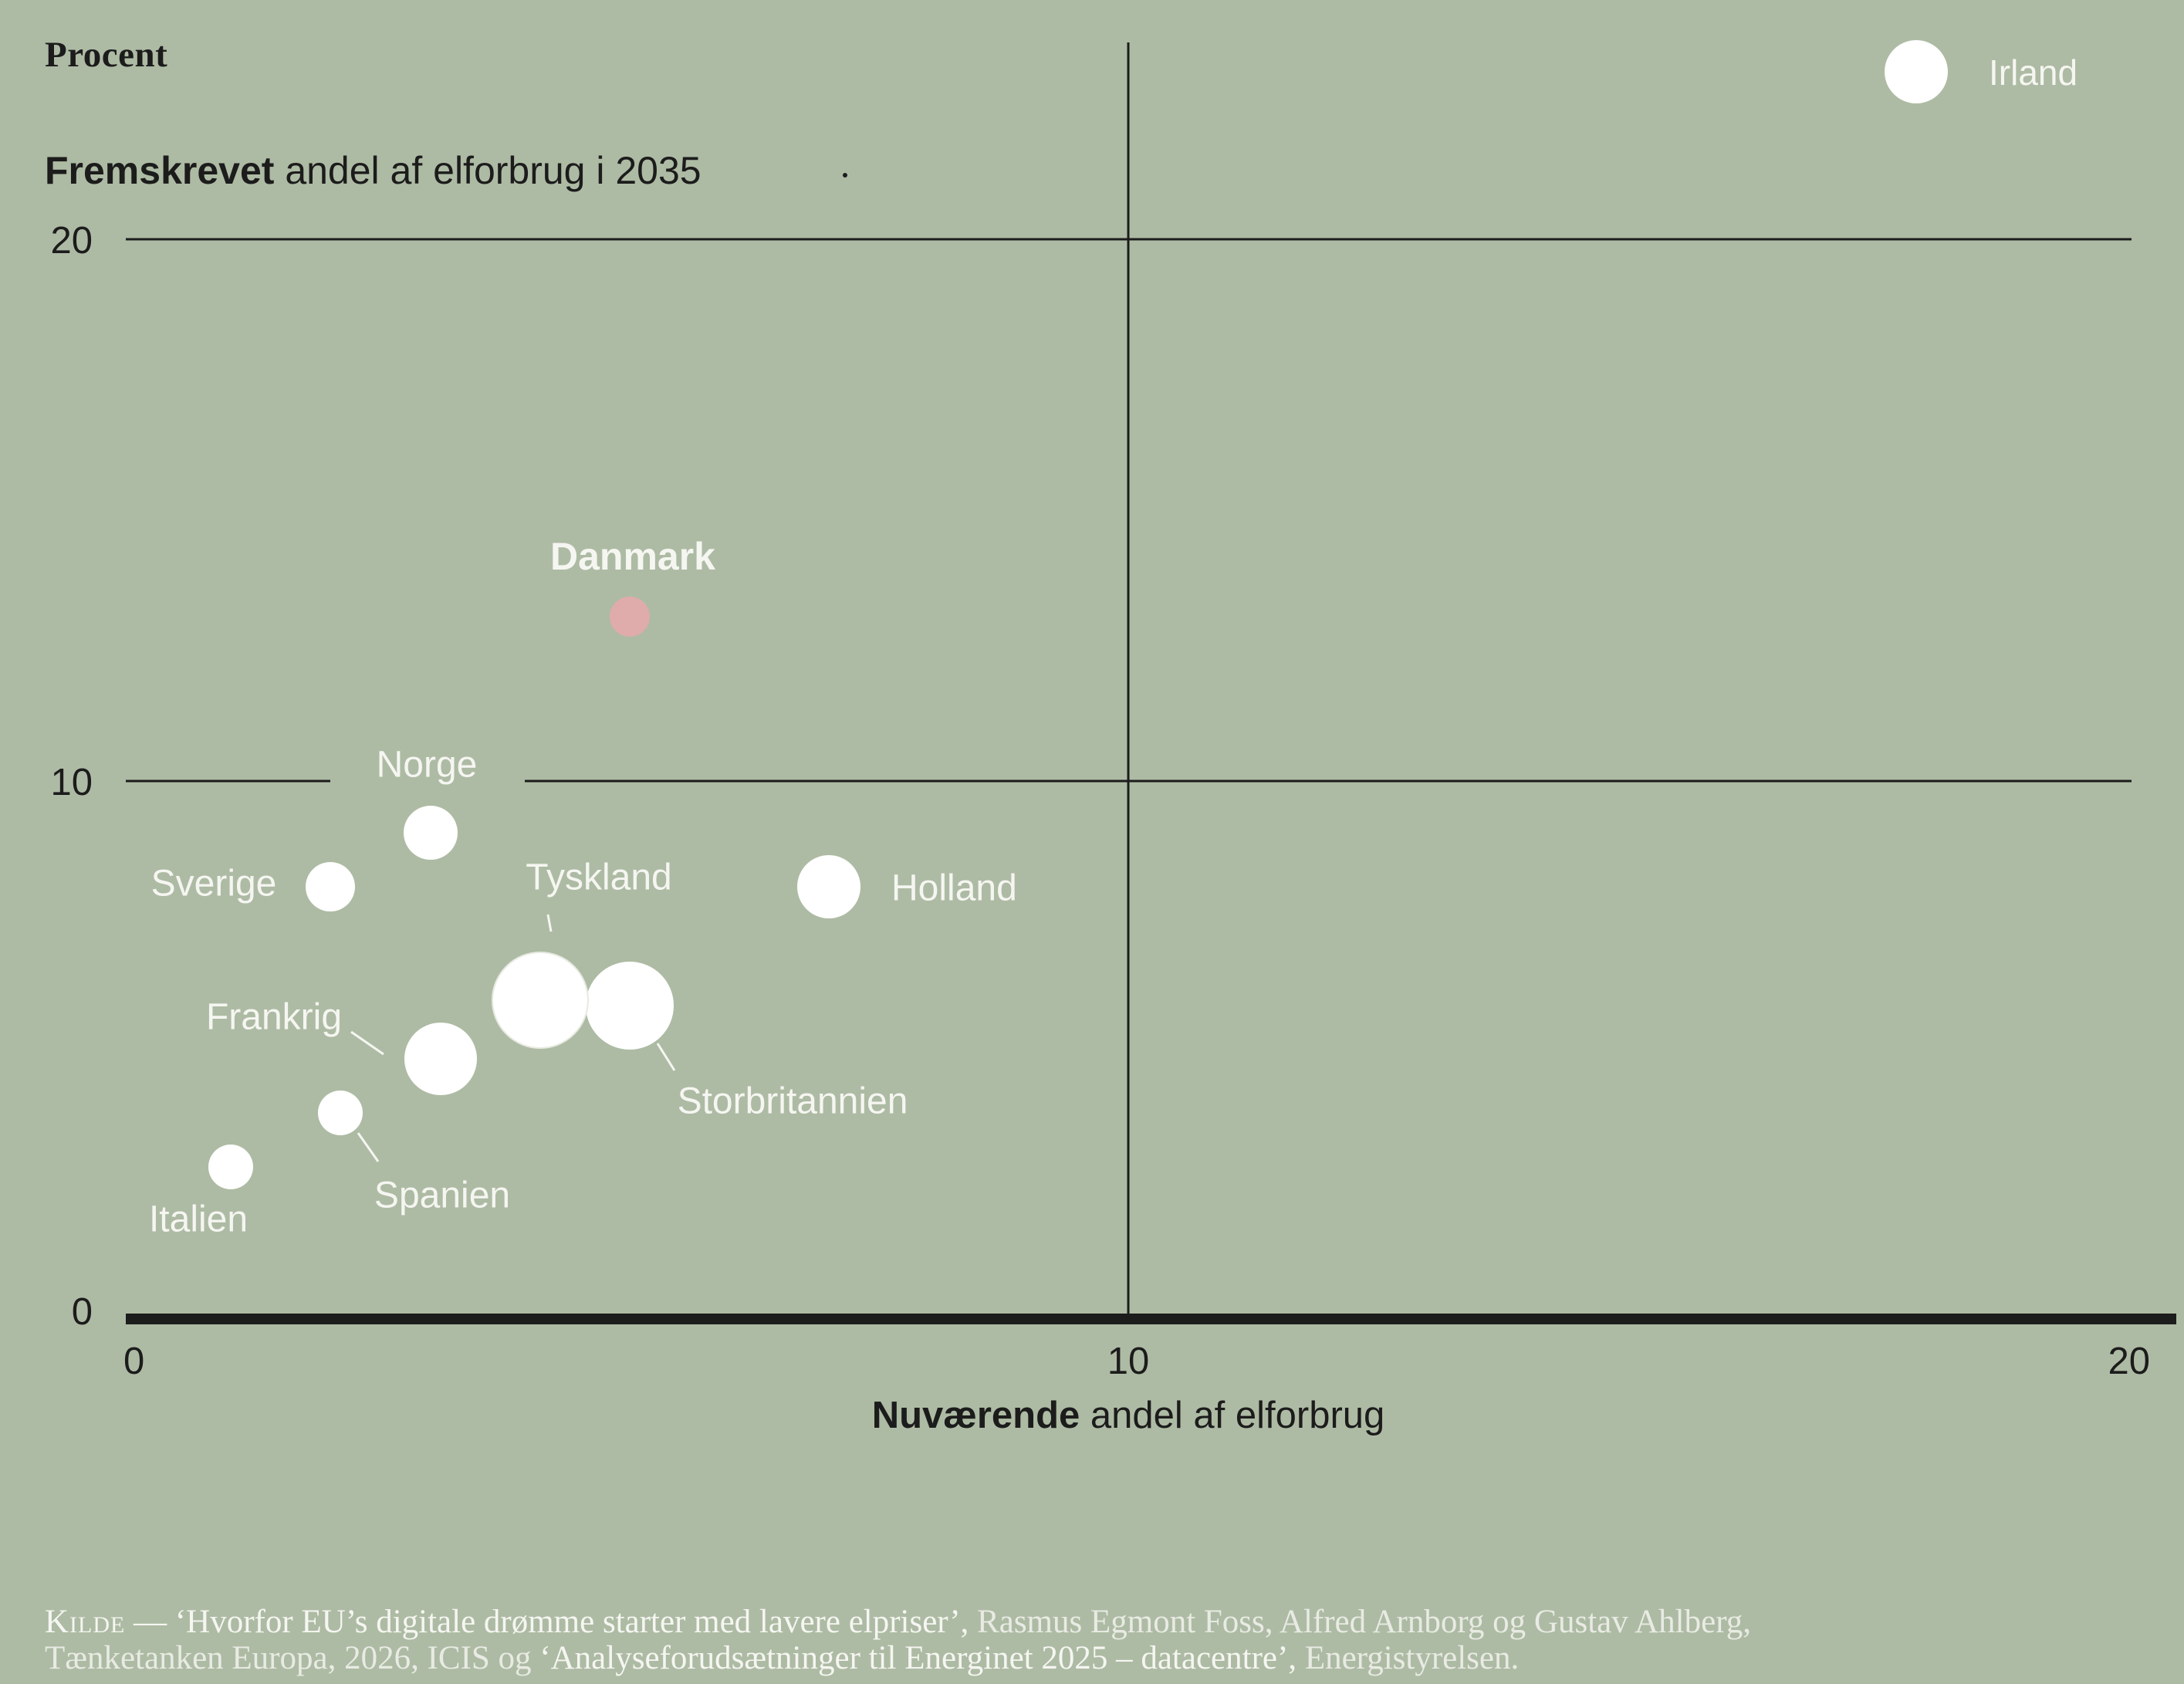  Describe the element at coordinates (2033, 72) in the screenshot. I see `label-irland: Irland` at that location.